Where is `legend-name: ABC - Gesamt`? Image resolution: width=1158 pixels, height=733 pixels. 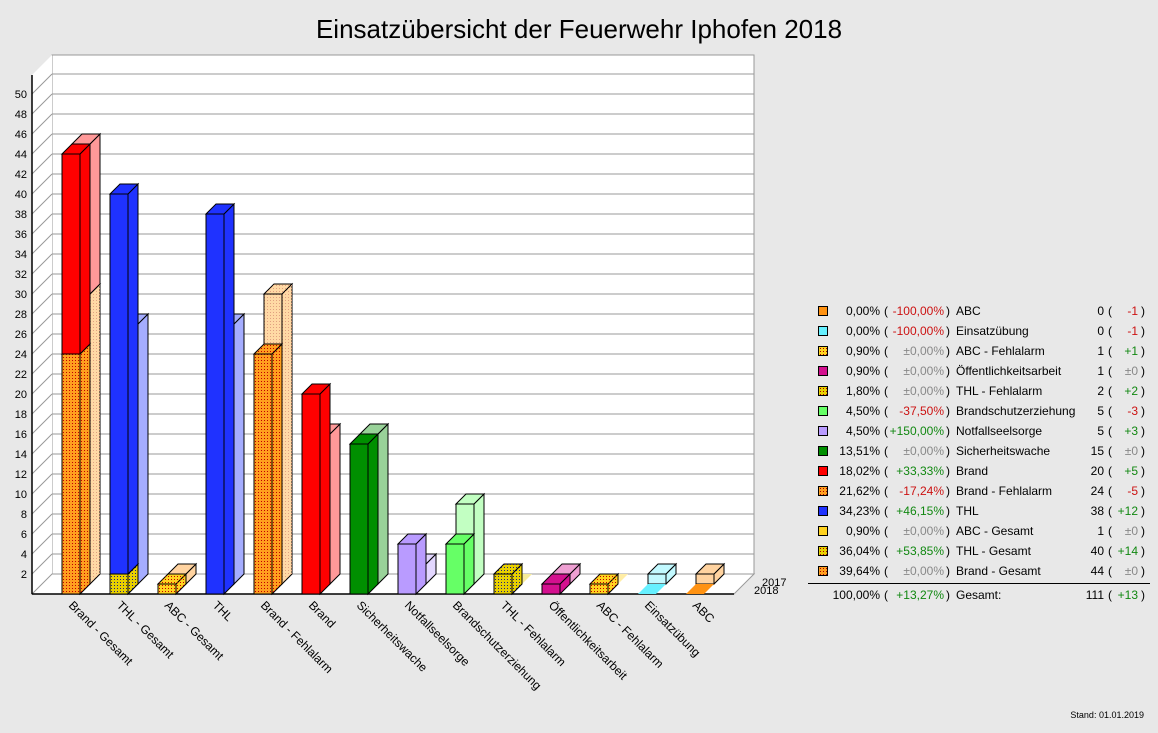
legend-name: ABC - Gesamt is located at coordinates (995, 531).